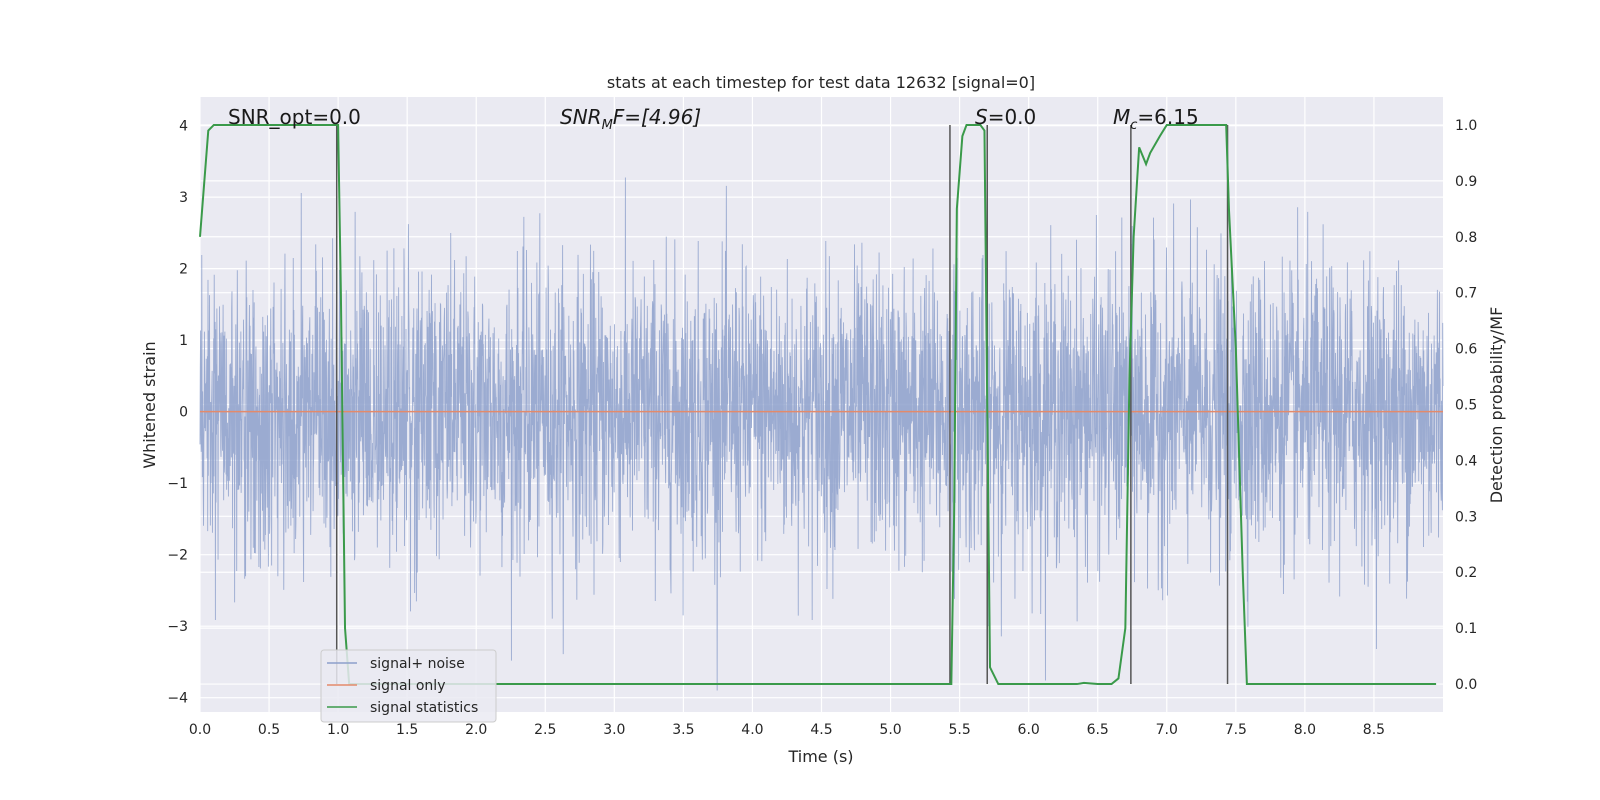  I want to click on y-right-tick-label: 0.0, so click(1466, 685).